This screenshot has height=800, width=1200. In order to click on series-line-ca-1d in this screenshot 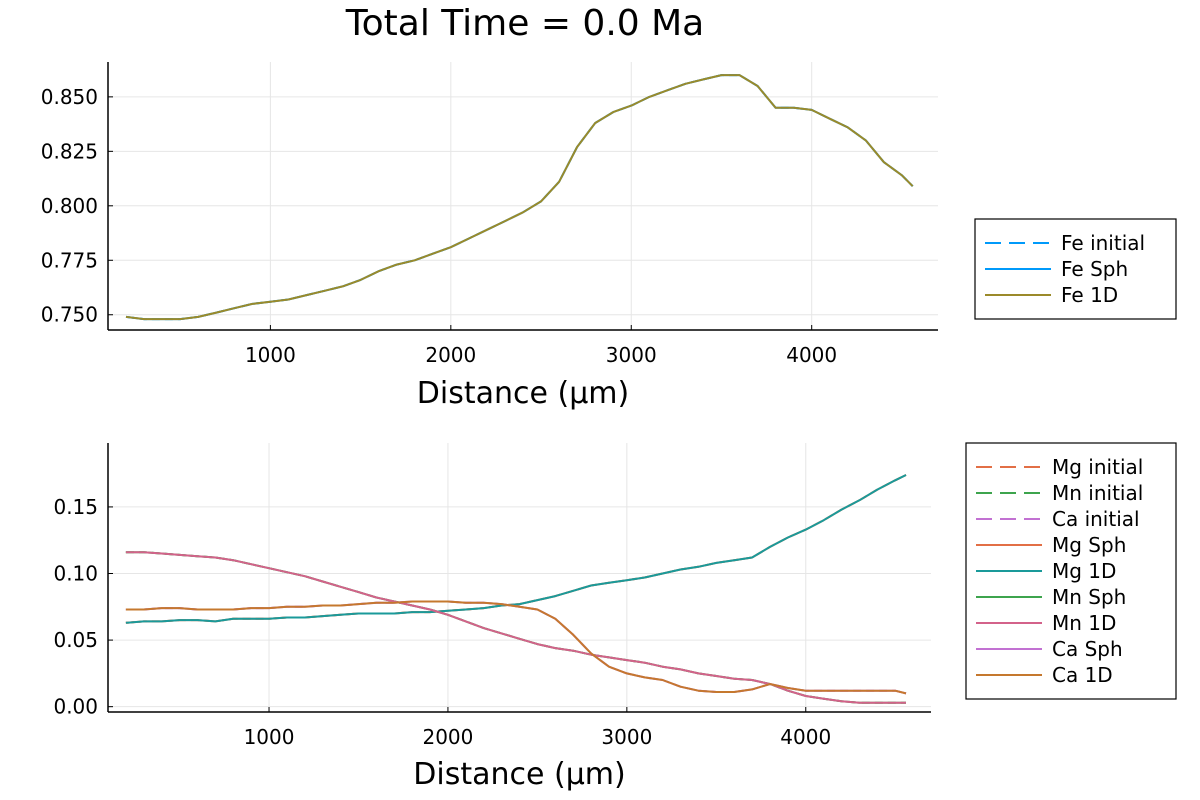, I will do `click(516, 647)`.